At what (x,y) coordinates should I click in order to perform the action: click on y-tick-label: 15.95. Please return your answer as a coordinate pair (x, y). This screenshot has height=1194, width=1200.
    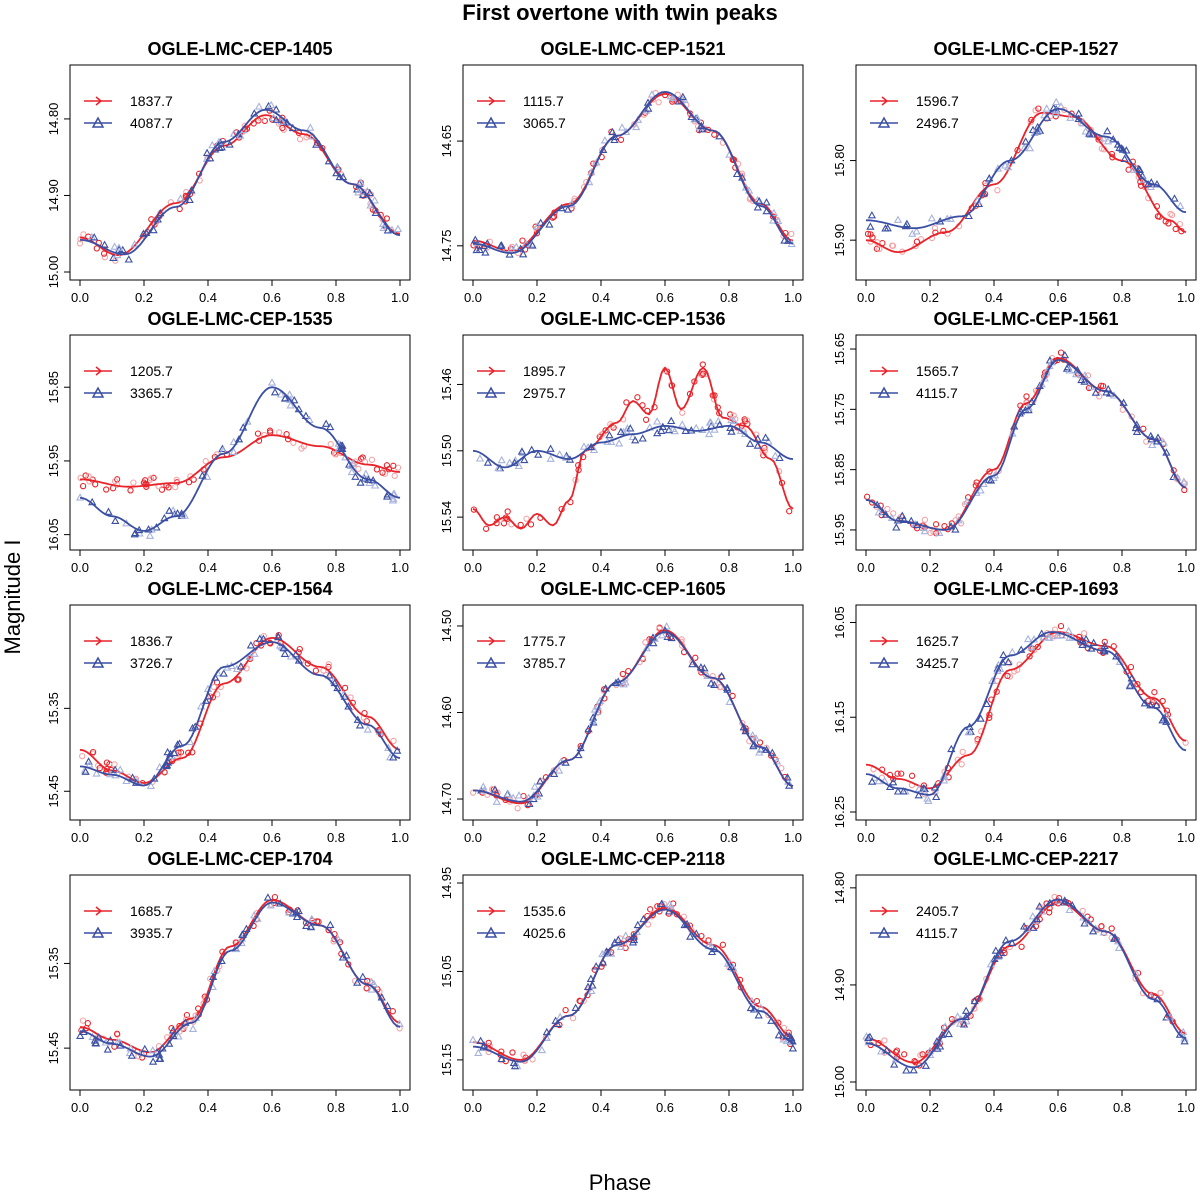
    Looking at the image, I should click on (839, 530).